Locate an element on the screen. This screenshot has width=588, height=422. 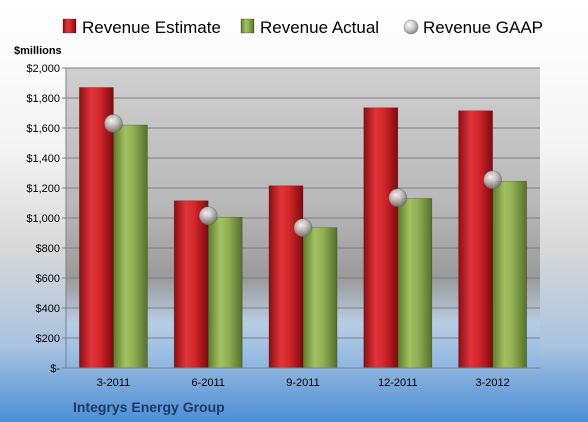
x-tick-label: 6-2011 is located at coordinates (207, 383).